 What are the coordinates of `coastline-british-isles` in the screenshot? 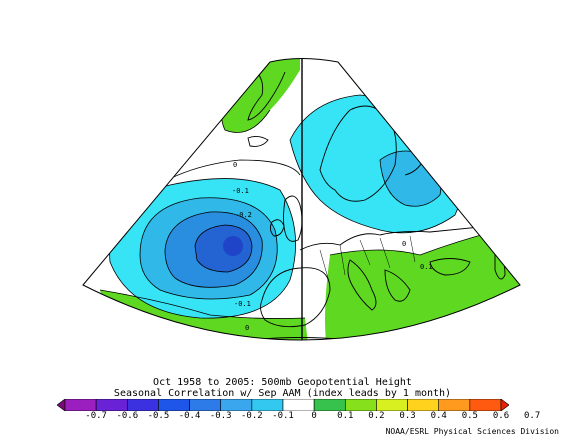 It's located at (293, 218).